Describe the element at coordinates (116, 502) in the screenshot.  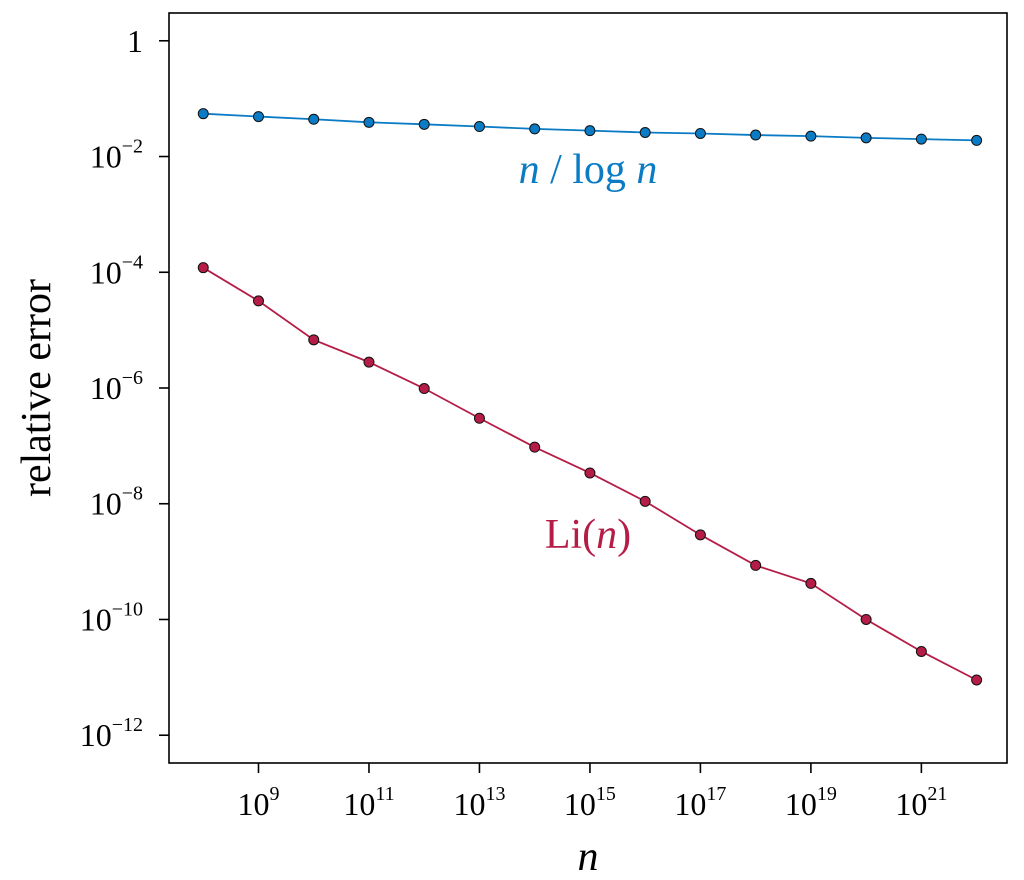
I see `y-tick-label: 10⁻⁸` at that location.